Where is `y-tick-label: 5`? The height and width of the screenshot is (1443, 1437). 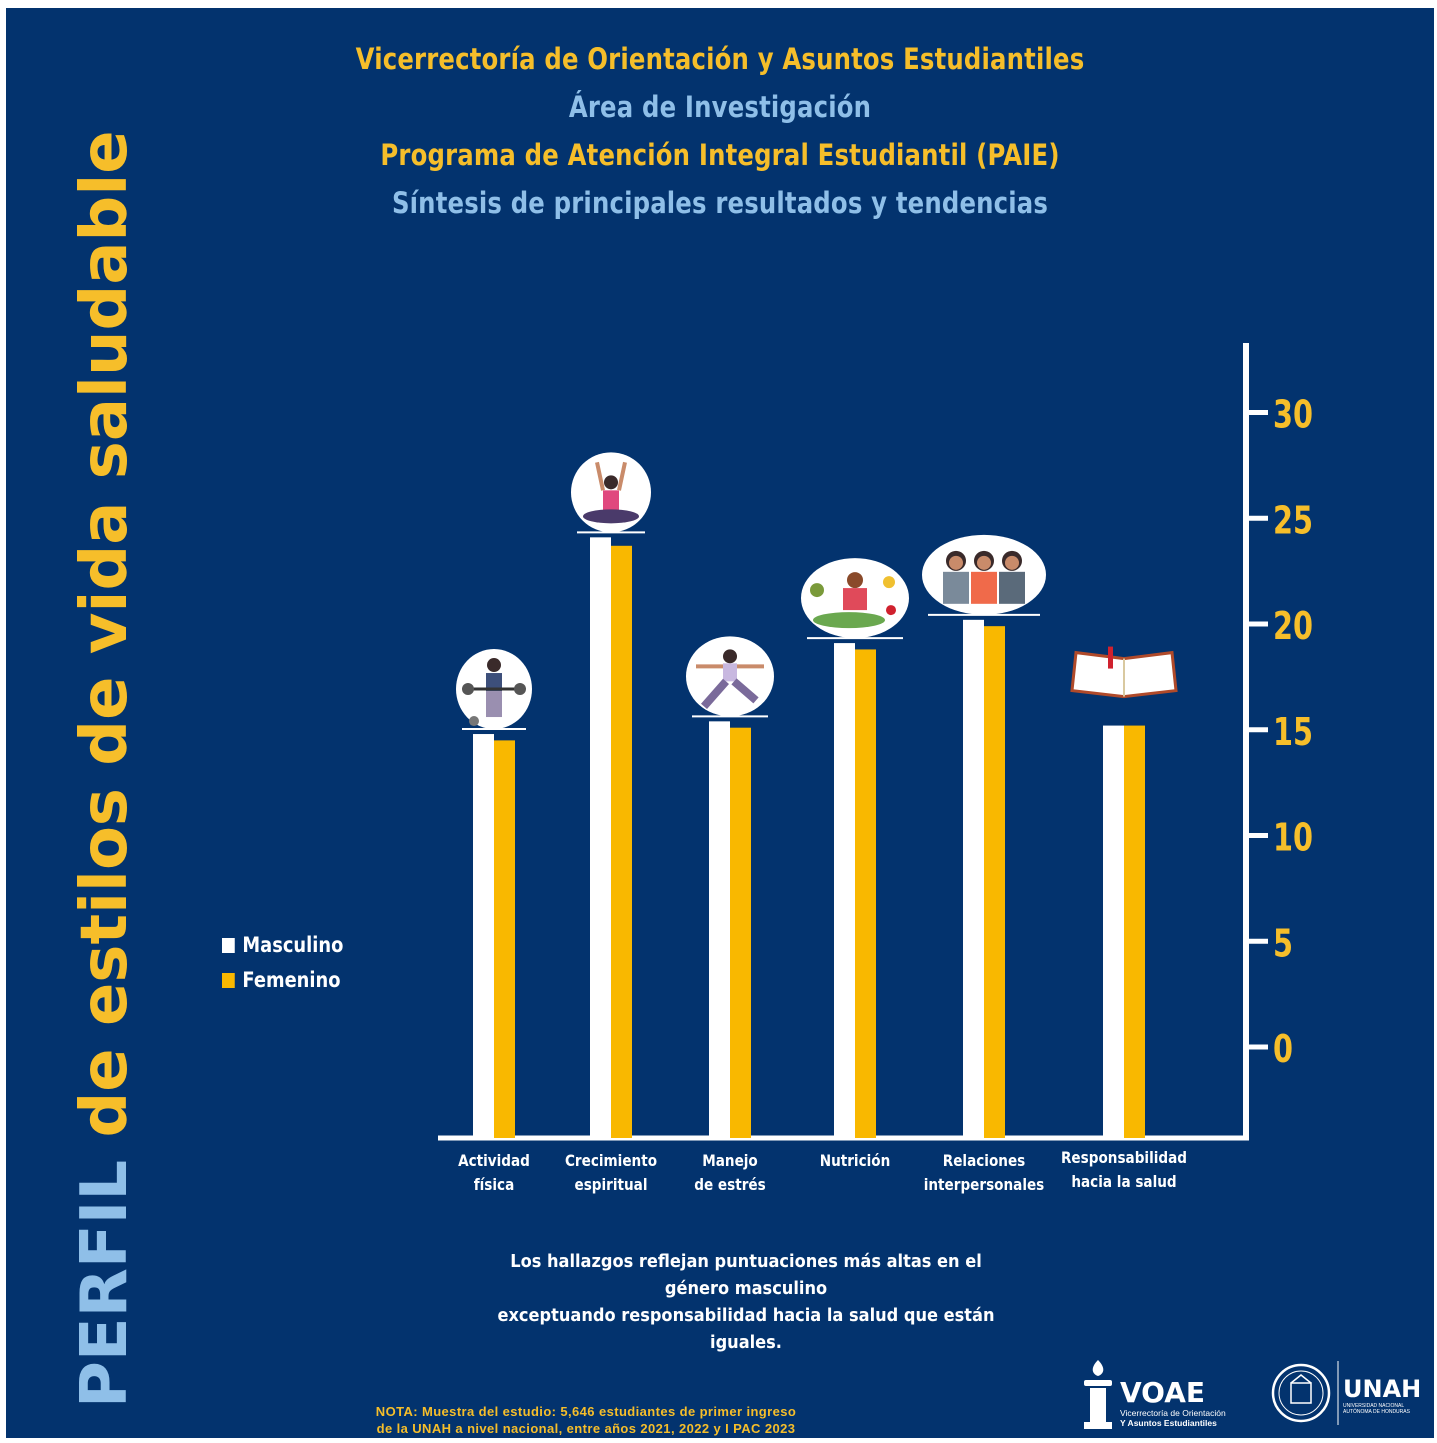 y-tick-label: 5 is located at coordinates (1283, 943).